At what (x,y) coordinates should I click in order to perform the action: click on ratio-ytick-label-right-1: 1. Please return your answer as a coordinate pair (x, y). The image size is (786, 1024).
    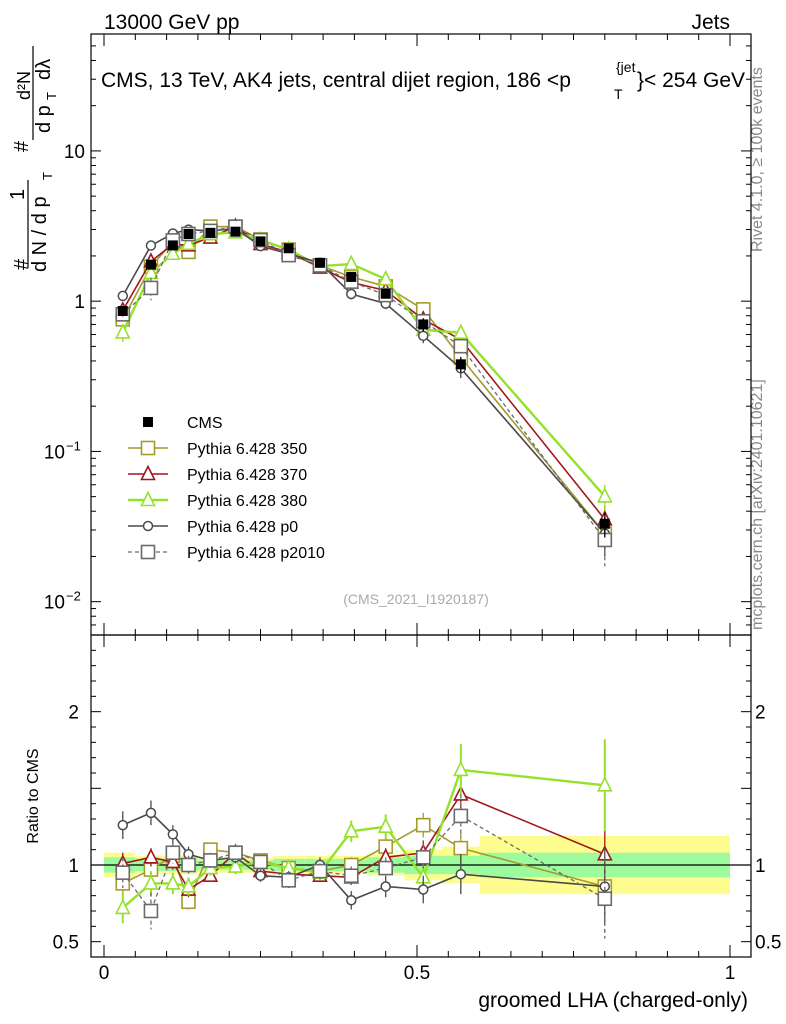
    Looking at the image, I should click on (760, 866).